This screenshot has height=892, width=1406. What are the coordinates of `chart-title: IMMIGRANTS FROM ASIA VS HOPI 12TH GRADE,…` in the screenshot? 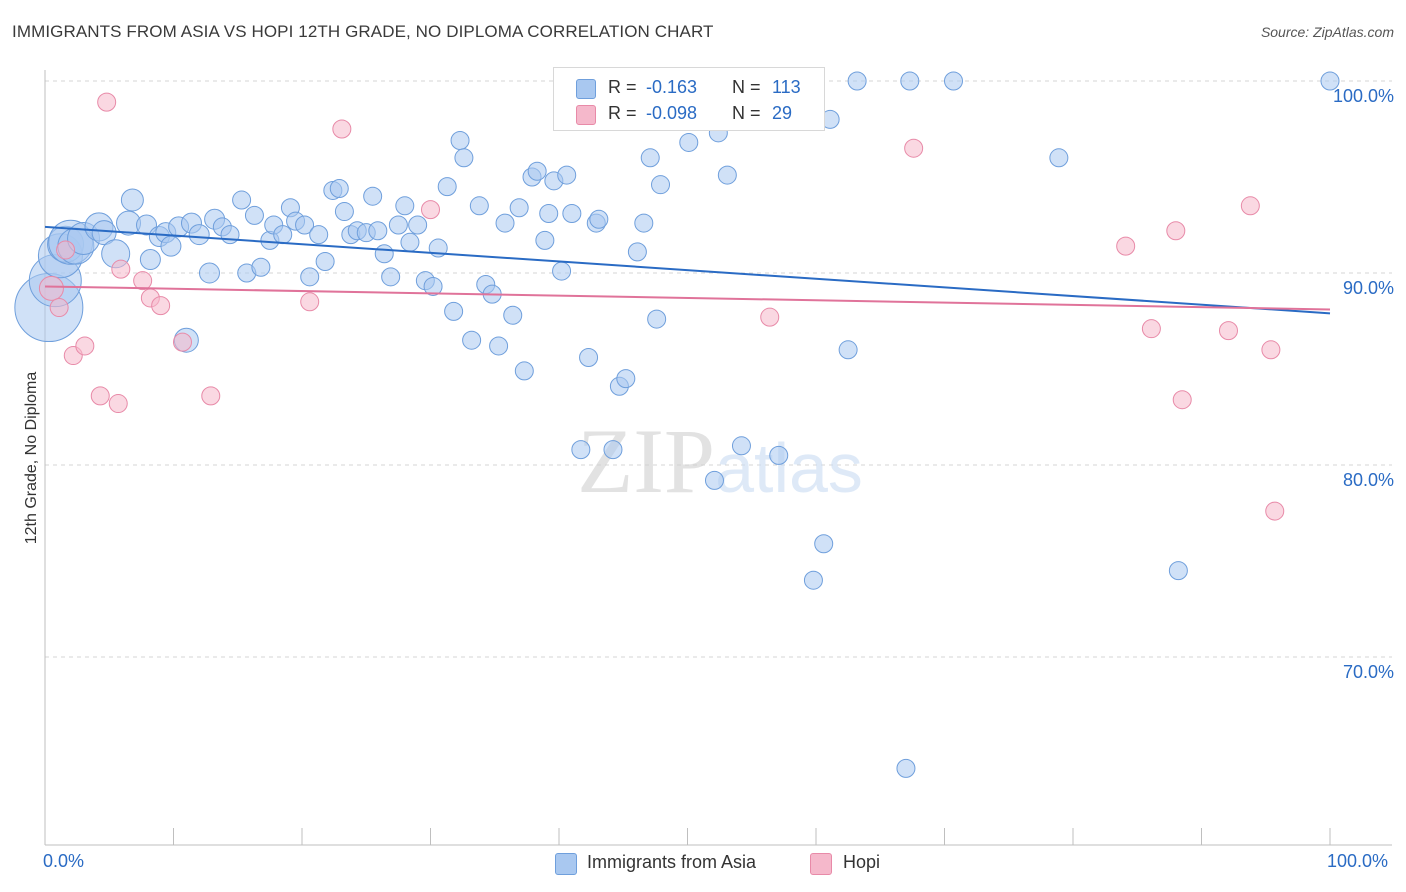 It's located at (363, 31).